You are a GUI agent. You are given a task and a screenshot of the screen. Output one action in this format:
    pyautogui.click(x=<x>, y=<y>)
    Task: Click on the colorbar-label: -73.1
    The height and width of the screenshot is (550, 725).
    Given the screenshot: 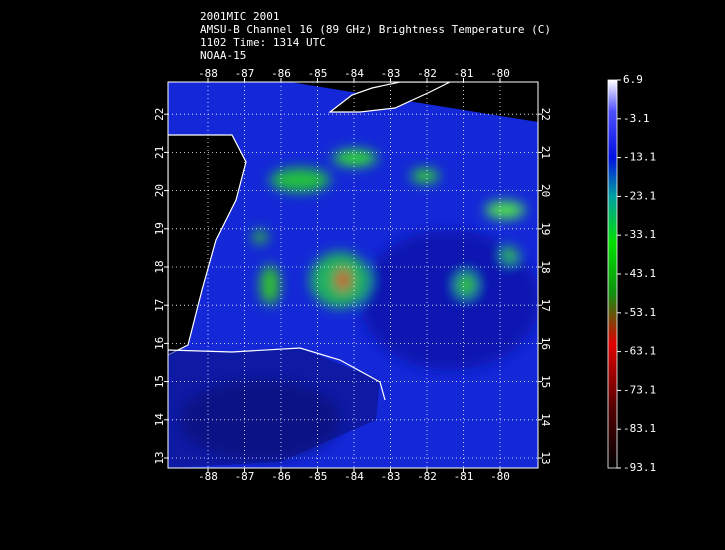 What is the action you would take?
    pyautogui.click(x=639, y=389)
    